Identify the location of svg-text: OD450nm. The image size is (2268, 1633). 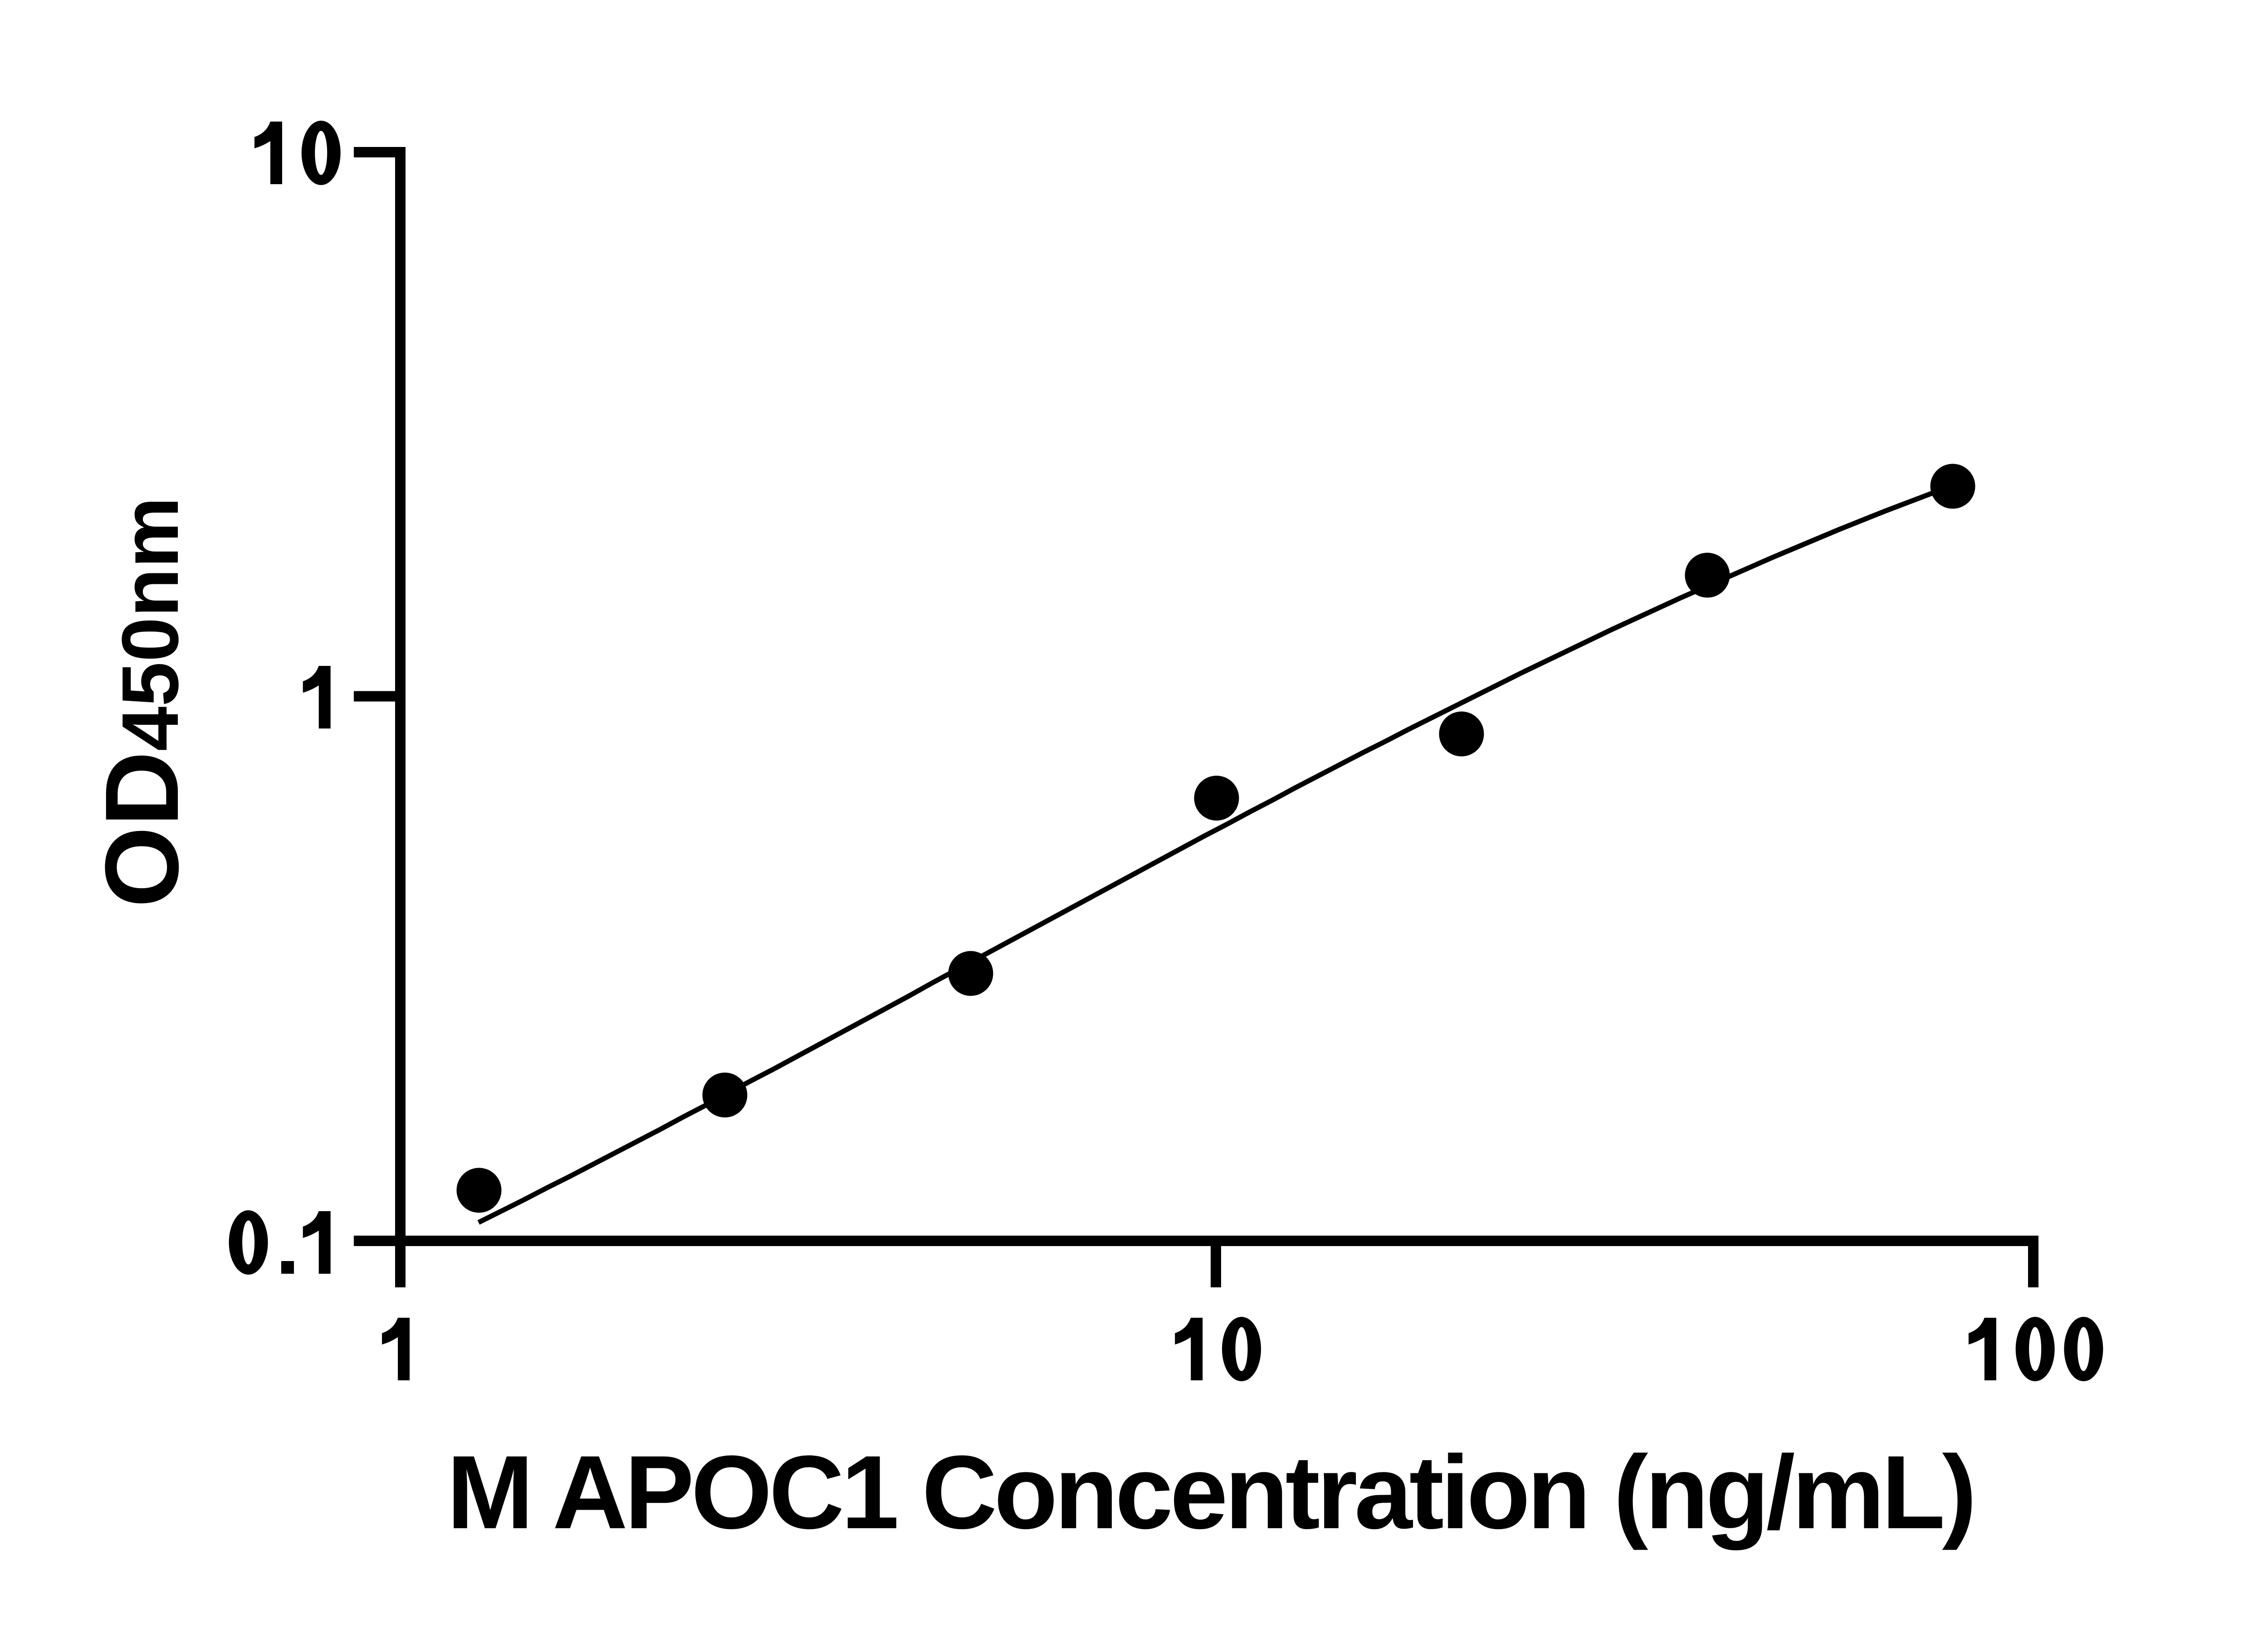
(141, 702).